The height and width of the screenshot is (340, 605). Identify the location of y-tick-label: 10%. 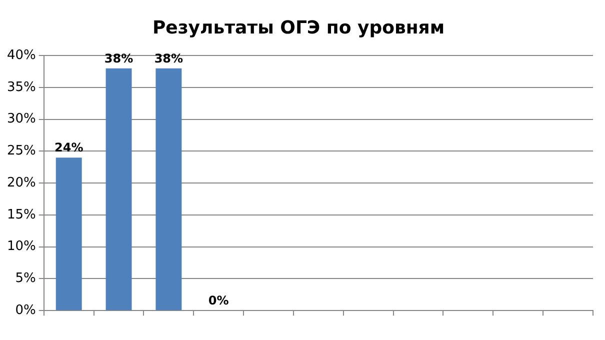
(21, 246).